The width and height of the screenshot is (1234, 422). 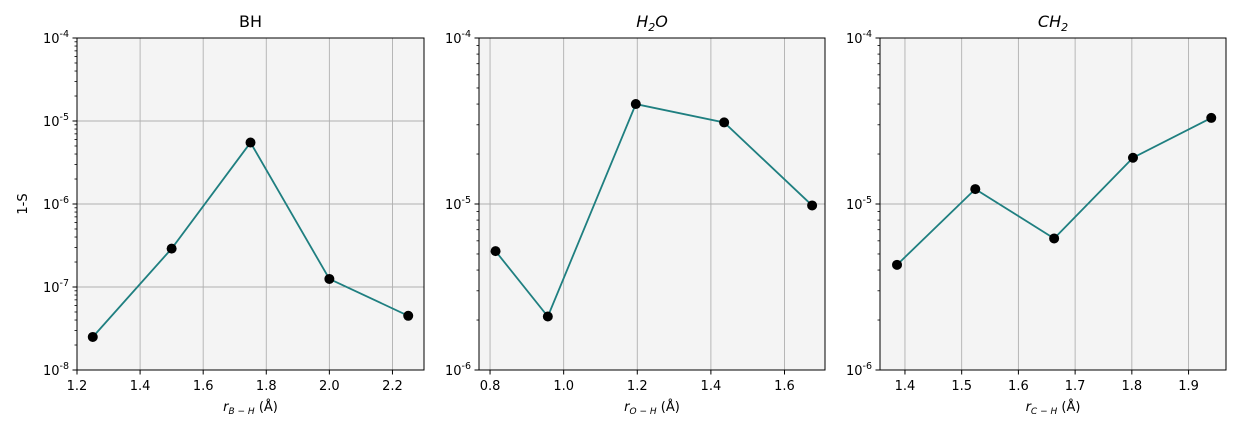 What do you see at coordinates (652, 408) in the screenshot?
I see `x-axis-label: rO − H (Å)` at bounding box center [652, 408].